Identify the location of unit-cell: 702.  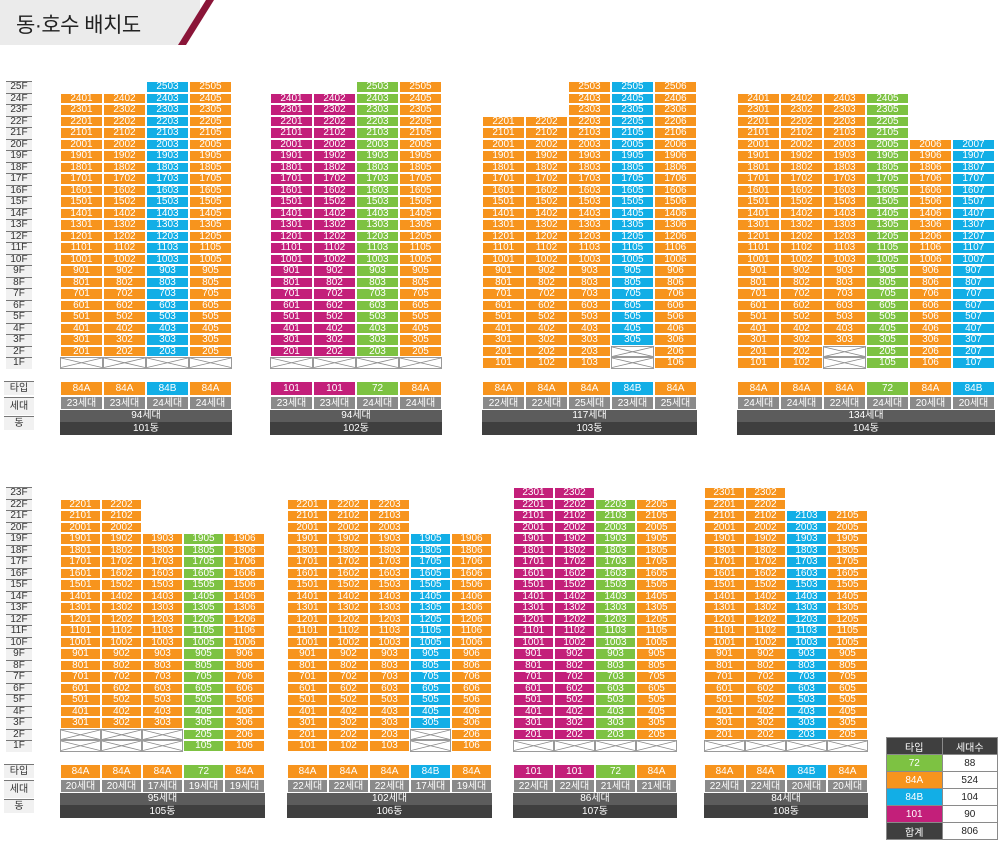
(546, 294).